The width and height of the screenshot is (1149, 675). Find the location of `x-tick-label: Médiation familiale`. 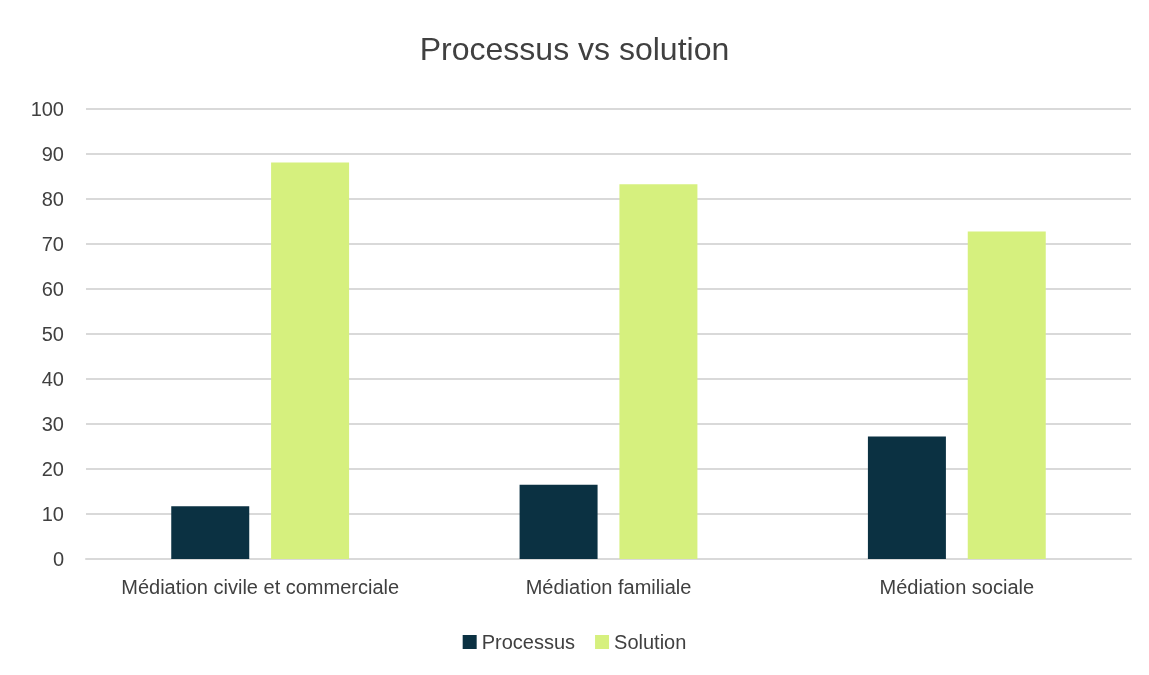

x-tick-label: Médiation familiale is located at coordinates (608, 587).